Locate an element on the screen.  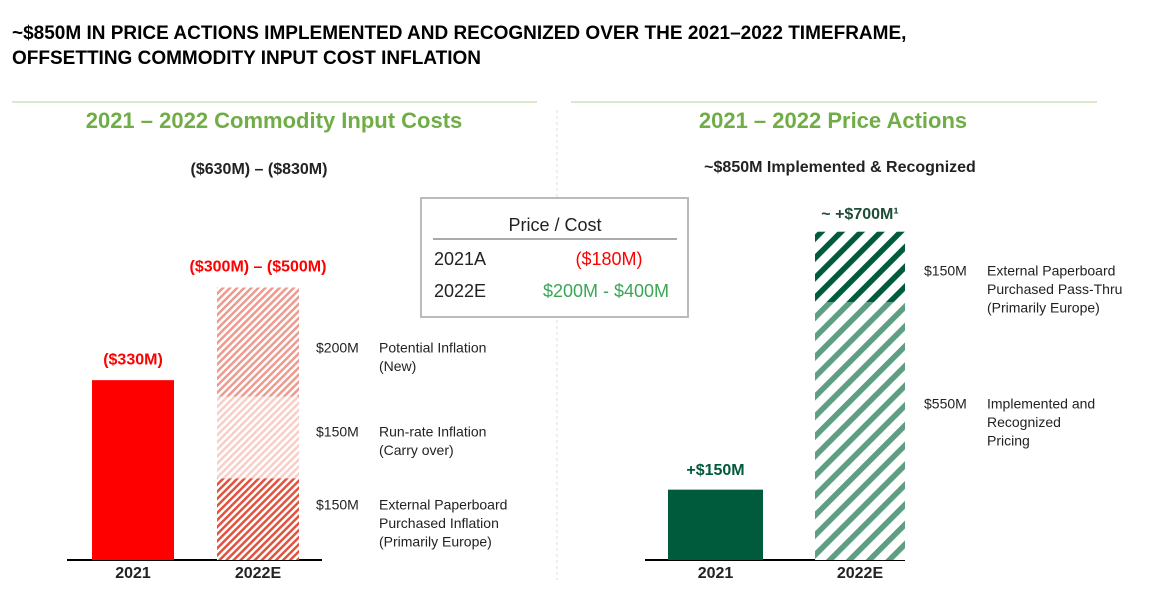
total-label: ($300M) – ($500M) is located at coordinates (258, 267).